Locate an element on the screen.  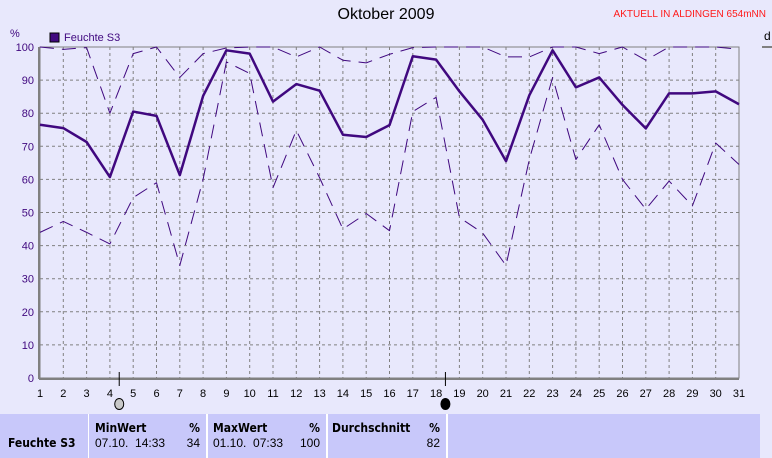
x-tick-label: 19 is located at coordinates (459, 394).